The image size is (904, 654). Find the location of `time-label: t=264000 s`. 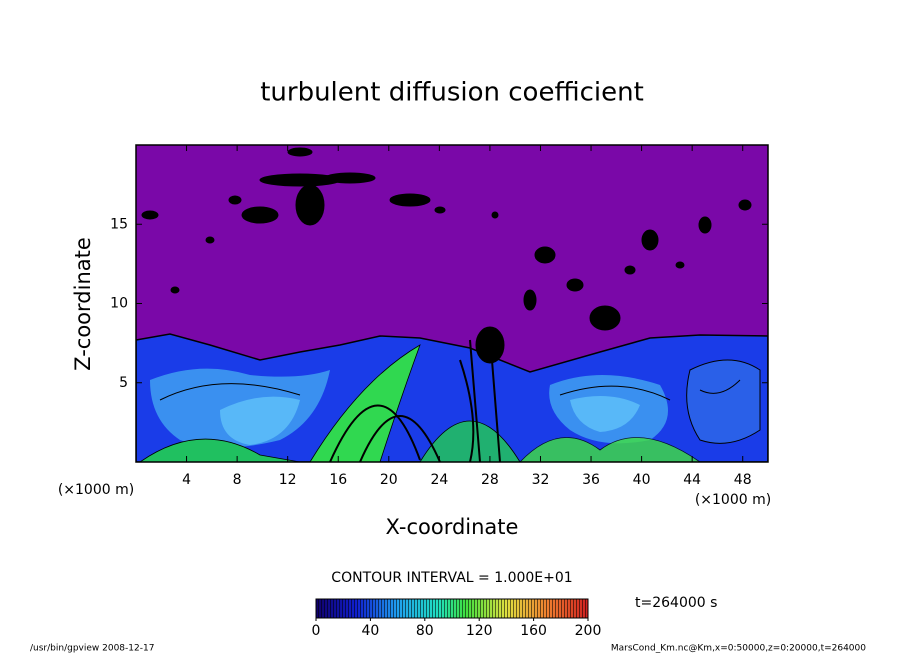

time-label: t=264000 s is located at coordinates (676, 603).